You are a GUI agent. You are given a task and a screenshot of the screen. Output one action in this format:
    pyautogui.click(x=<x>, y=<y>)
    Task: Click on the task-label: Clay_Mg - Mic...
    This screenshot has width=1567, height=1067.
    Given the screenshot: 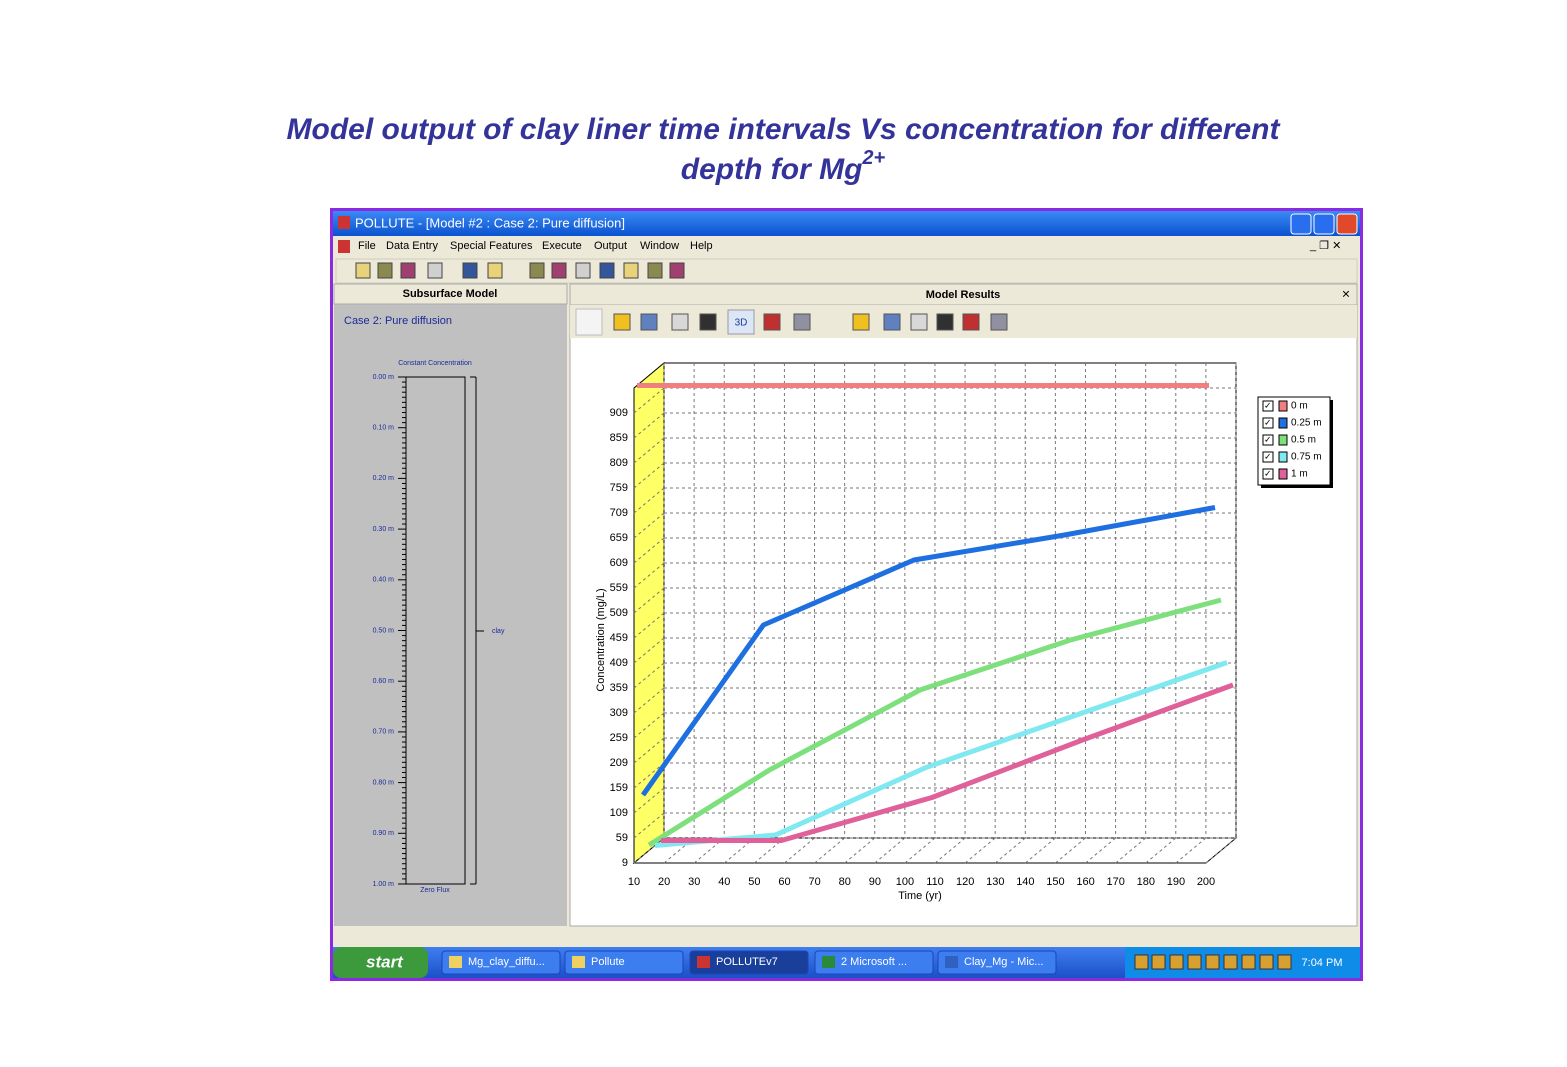 What is the action you would take?
    pyautogui.click(x=1003, y=962)
    